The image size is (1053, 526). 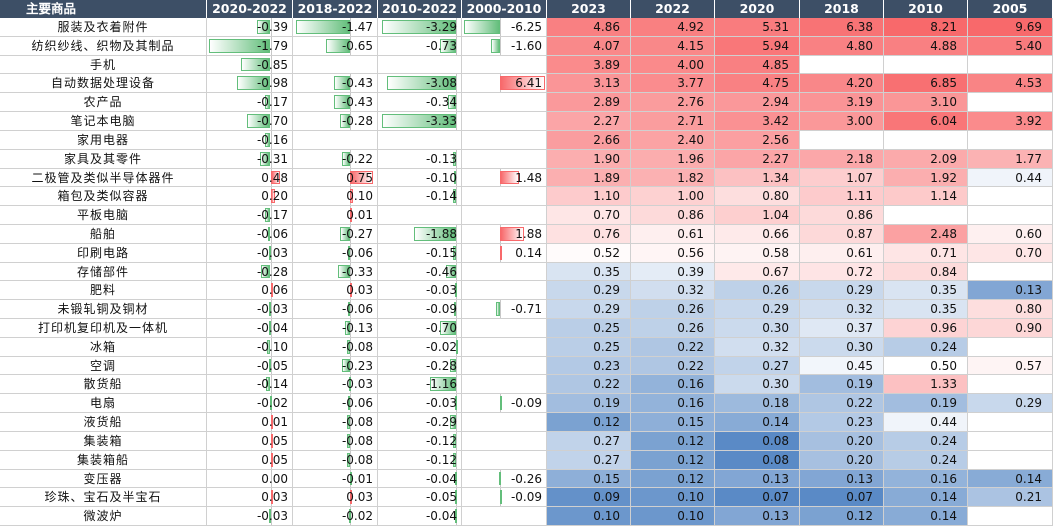 I want to click on change-cell: -0.05, so click(x=250, y=366).